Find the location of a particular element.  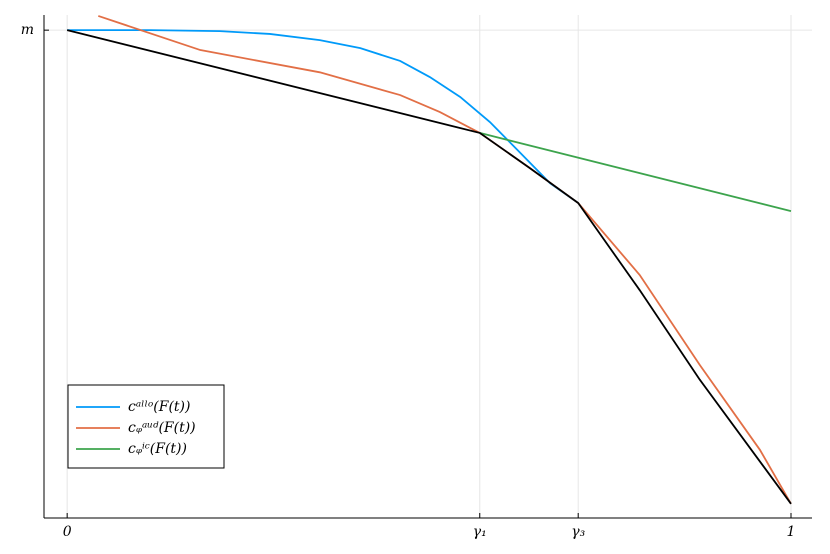

x-tick-label: γ₁ is located at coordinates (480, 532).